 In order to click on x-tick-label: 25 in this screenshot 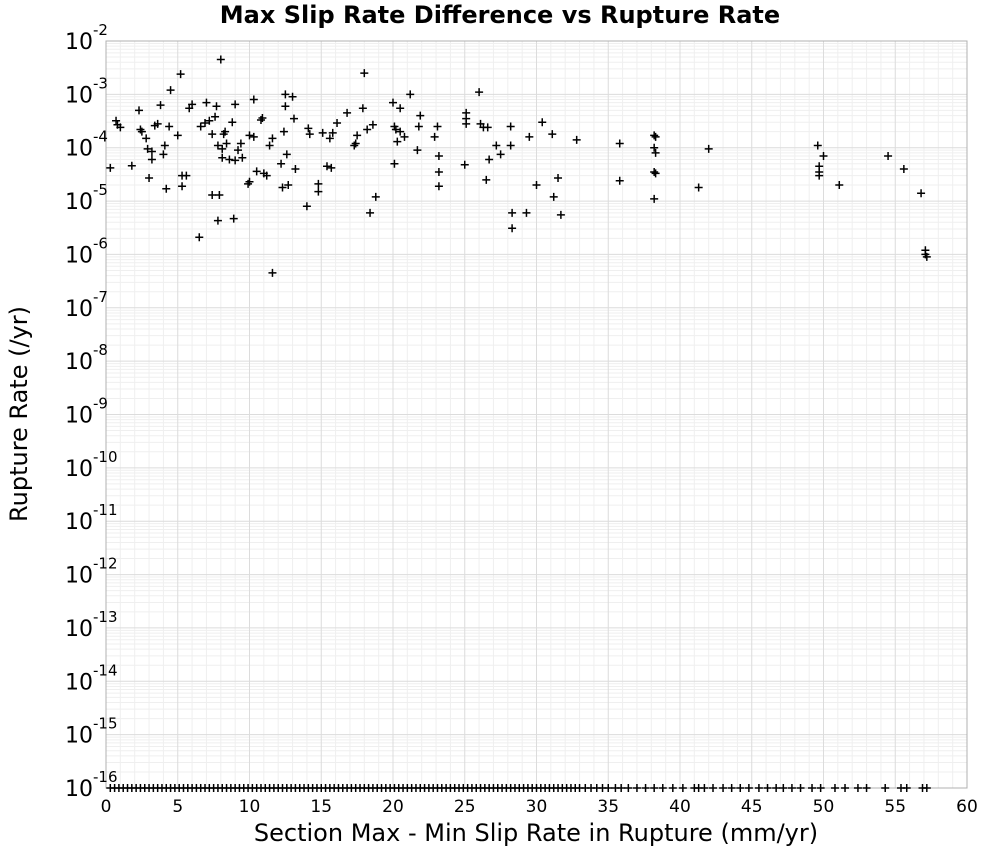, I will do `click(465, 807)`.